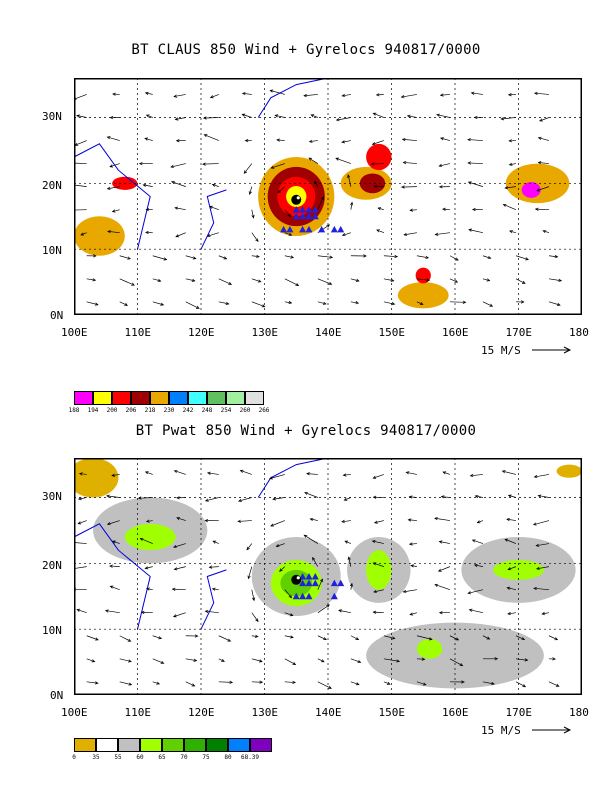 The image size is (612, 792). I want to click on panel1-ytick-0n: 0N, so click(57, 315).